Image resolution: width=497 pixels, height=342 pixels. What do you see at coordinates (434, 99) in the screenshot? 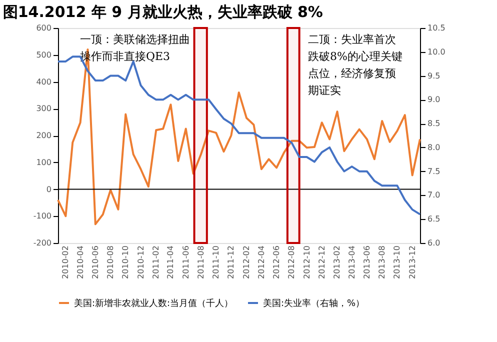
I see `y2-tick-label: 9.0` at bounding box center [434, 99].